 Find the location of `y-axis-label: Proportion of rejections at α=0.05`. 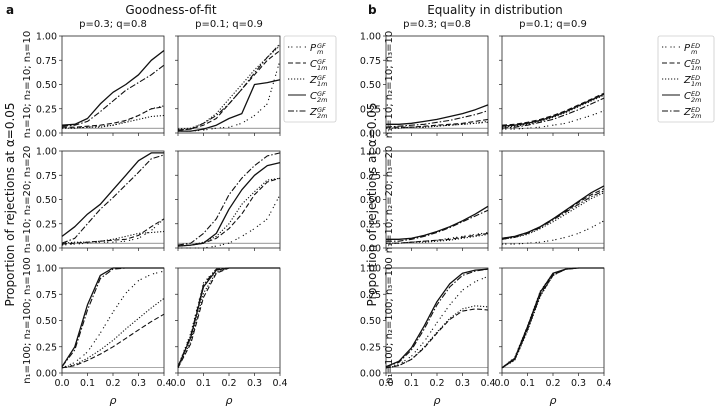

y-axis-label: Proportion of rejections at α=0.05 is located at coordinates (10, 204).